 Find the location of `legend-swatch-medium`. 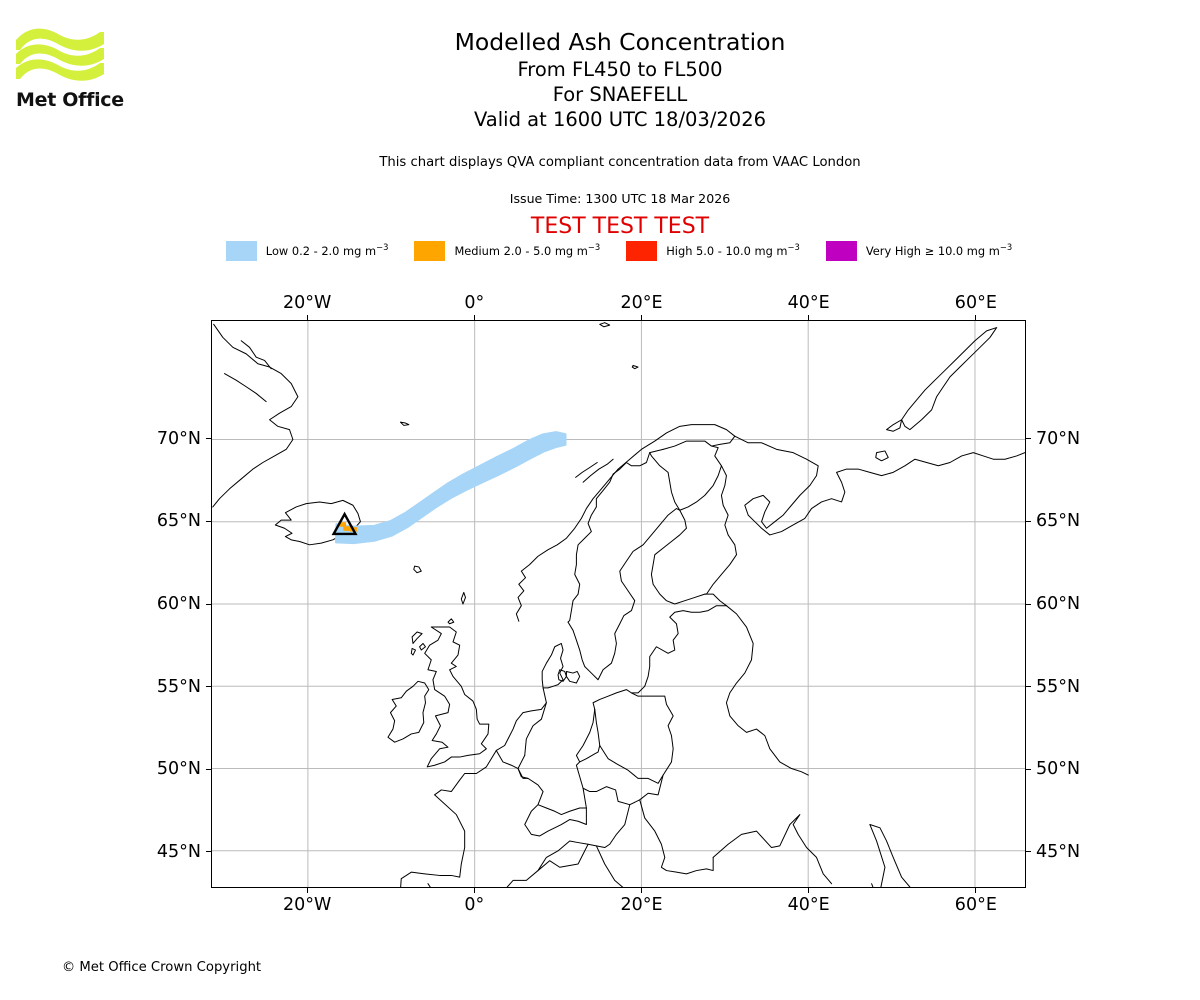

legend-swatch-medium is located at coordinates (430, 251).